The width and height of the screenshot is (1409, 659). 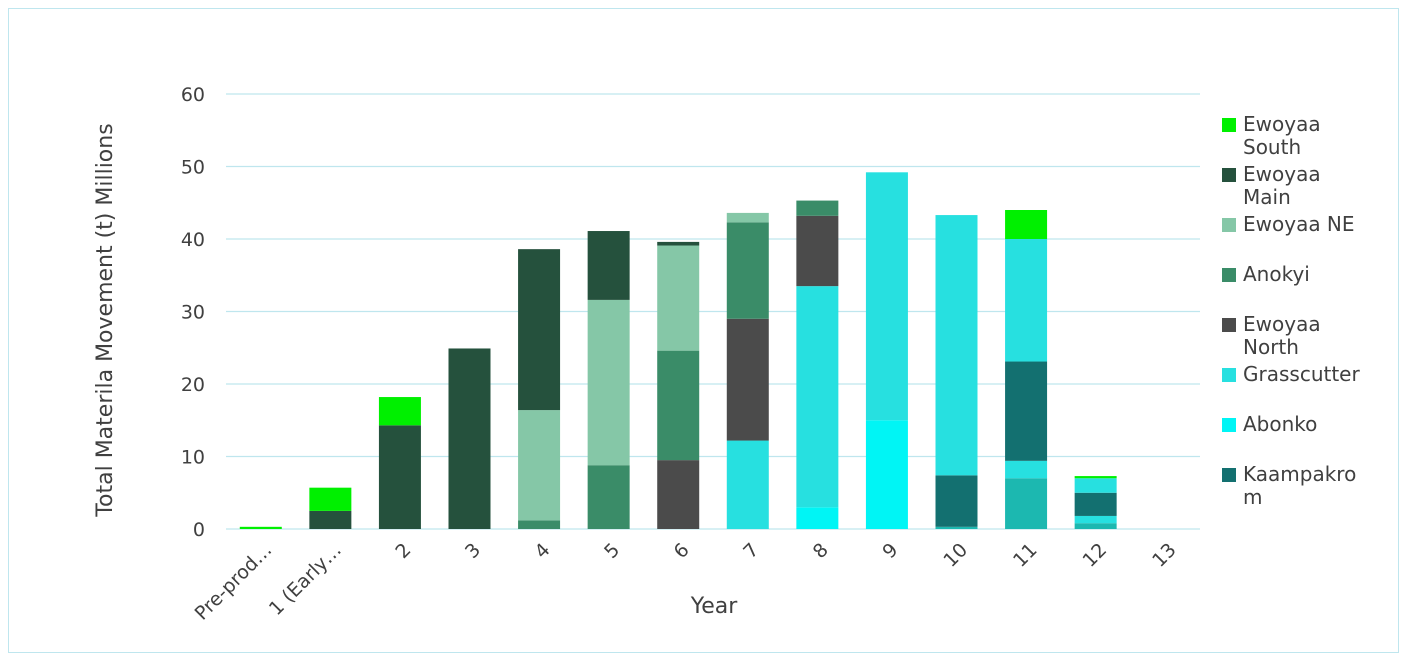 I want to click on legend-item: Kaampakro m, so click(x=1289, y=485).